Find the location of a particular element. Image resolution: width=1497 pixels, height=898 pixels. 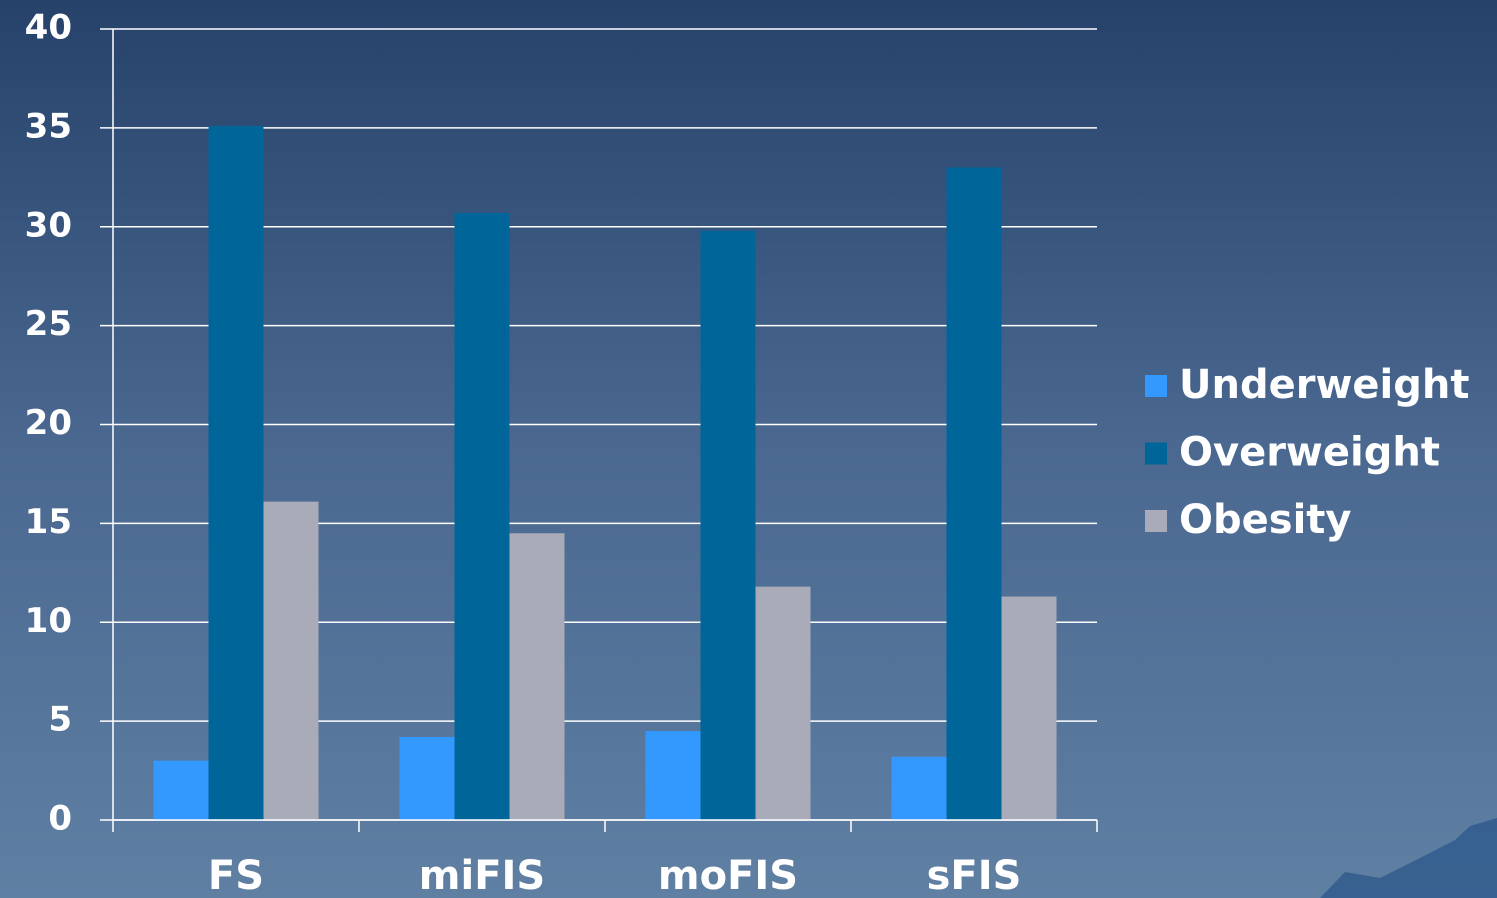

y-tick-label: 40 is located at coordinates (48, 28).